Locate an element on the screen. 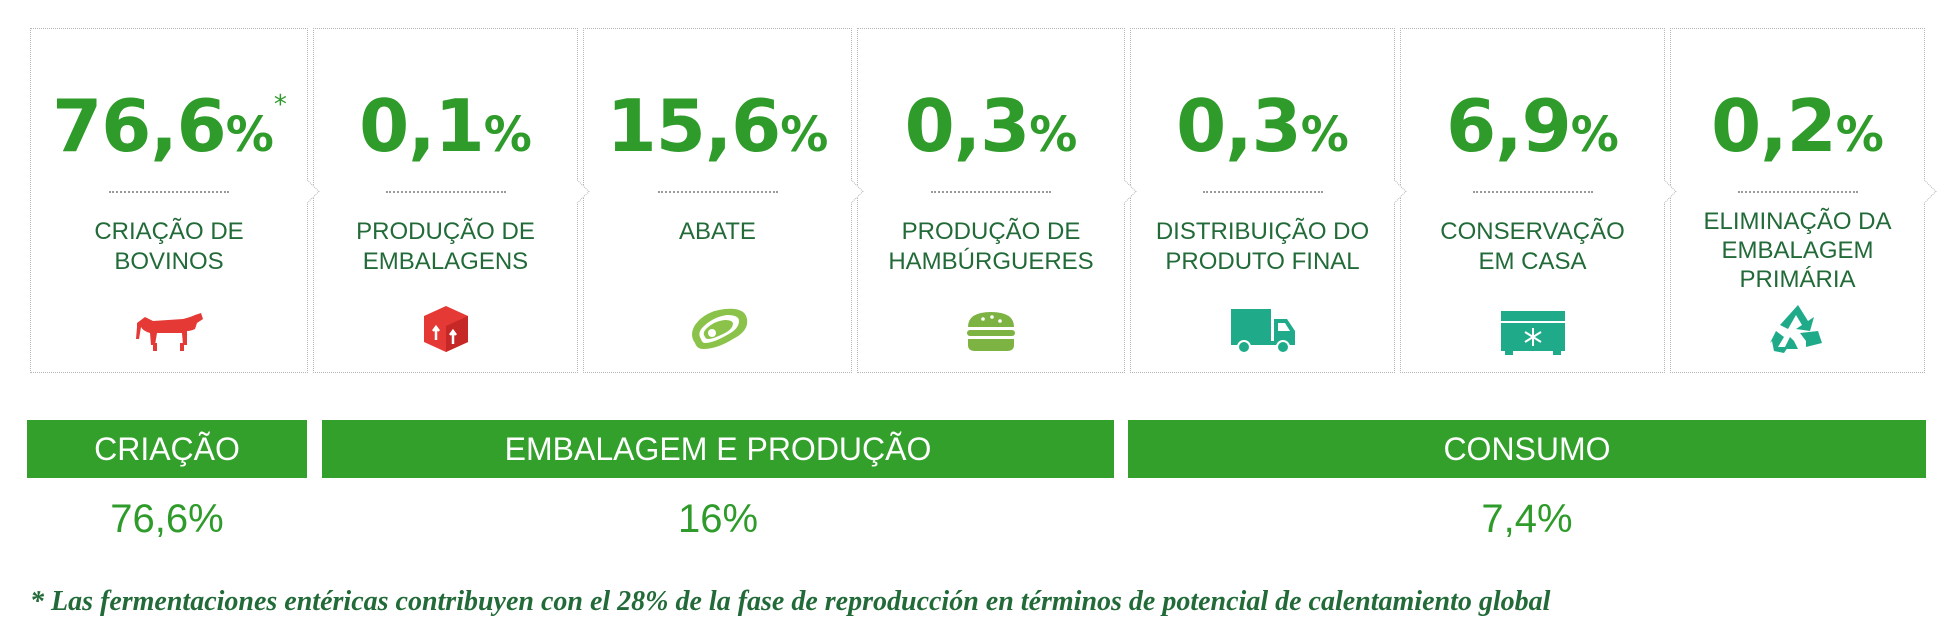 This screenshot has width=1955, height=640. phase-bar-raising: CRIAÇÃO is located at coordinates (167, 449).